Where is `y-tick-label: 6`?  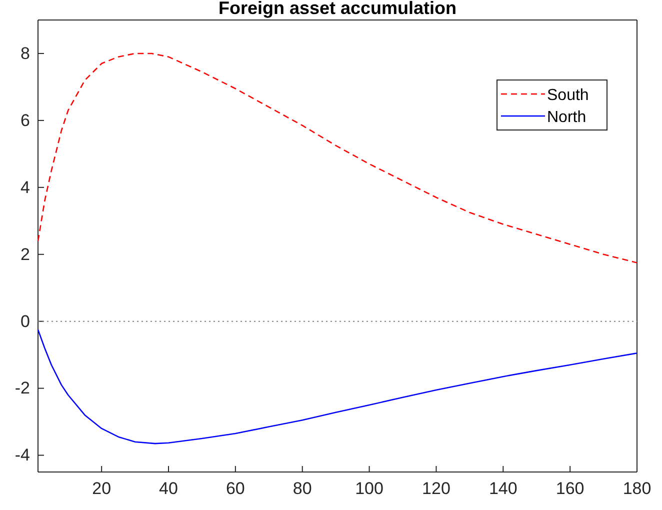 y-tick-label: 6 is located at coordinates (25, 120).